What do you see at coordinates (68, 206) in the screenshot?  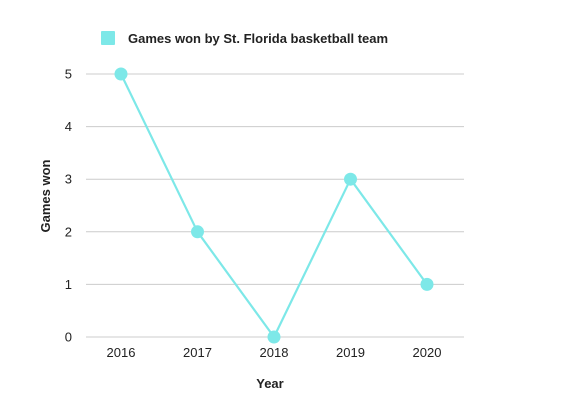 I see `y-axis-ticks: 0 1 2 3 4 5` at bounding box center [68, 206].